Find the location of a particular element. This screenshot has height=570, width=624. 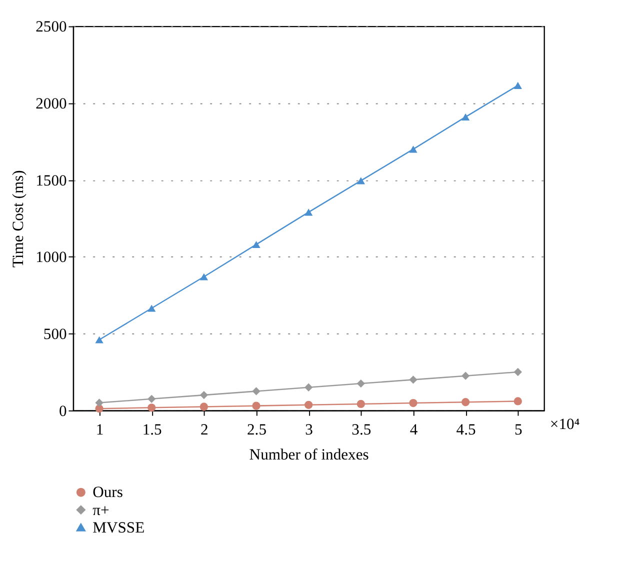

y-tick-label: 500 is located at coordinates (55, 334).